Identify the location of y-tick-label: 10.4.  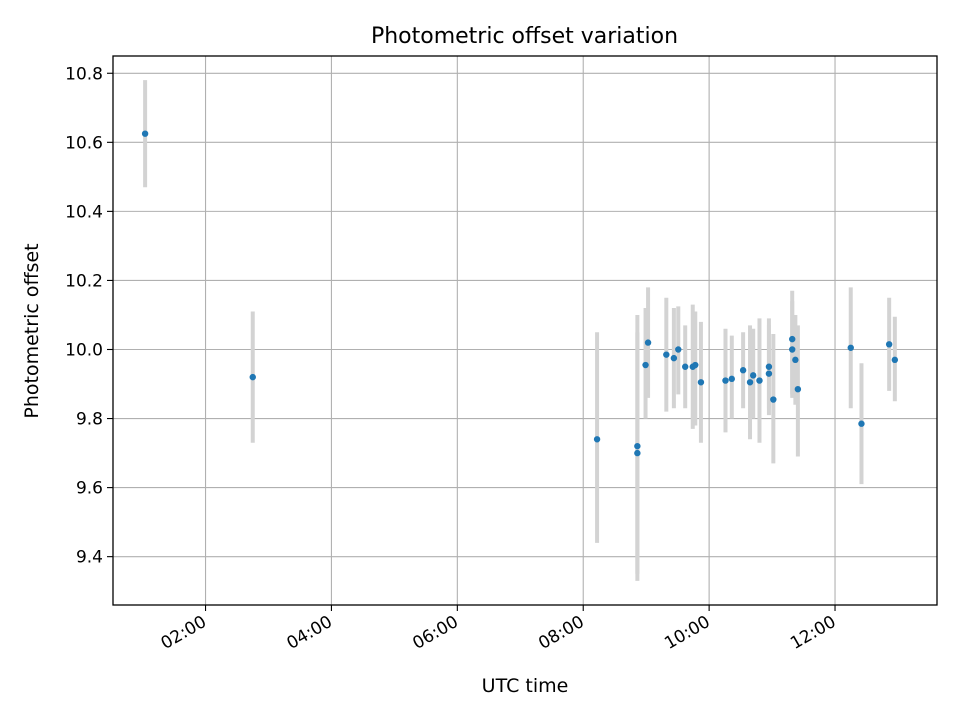
(84, 212).